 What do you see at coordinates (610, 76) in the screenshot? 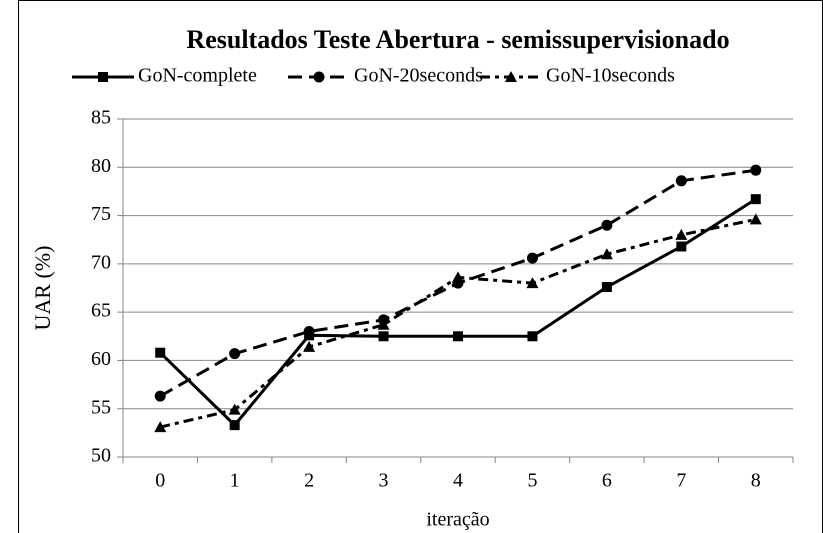
I see `legend-label: GoN-10seconds` at bounding box center [610, 76].